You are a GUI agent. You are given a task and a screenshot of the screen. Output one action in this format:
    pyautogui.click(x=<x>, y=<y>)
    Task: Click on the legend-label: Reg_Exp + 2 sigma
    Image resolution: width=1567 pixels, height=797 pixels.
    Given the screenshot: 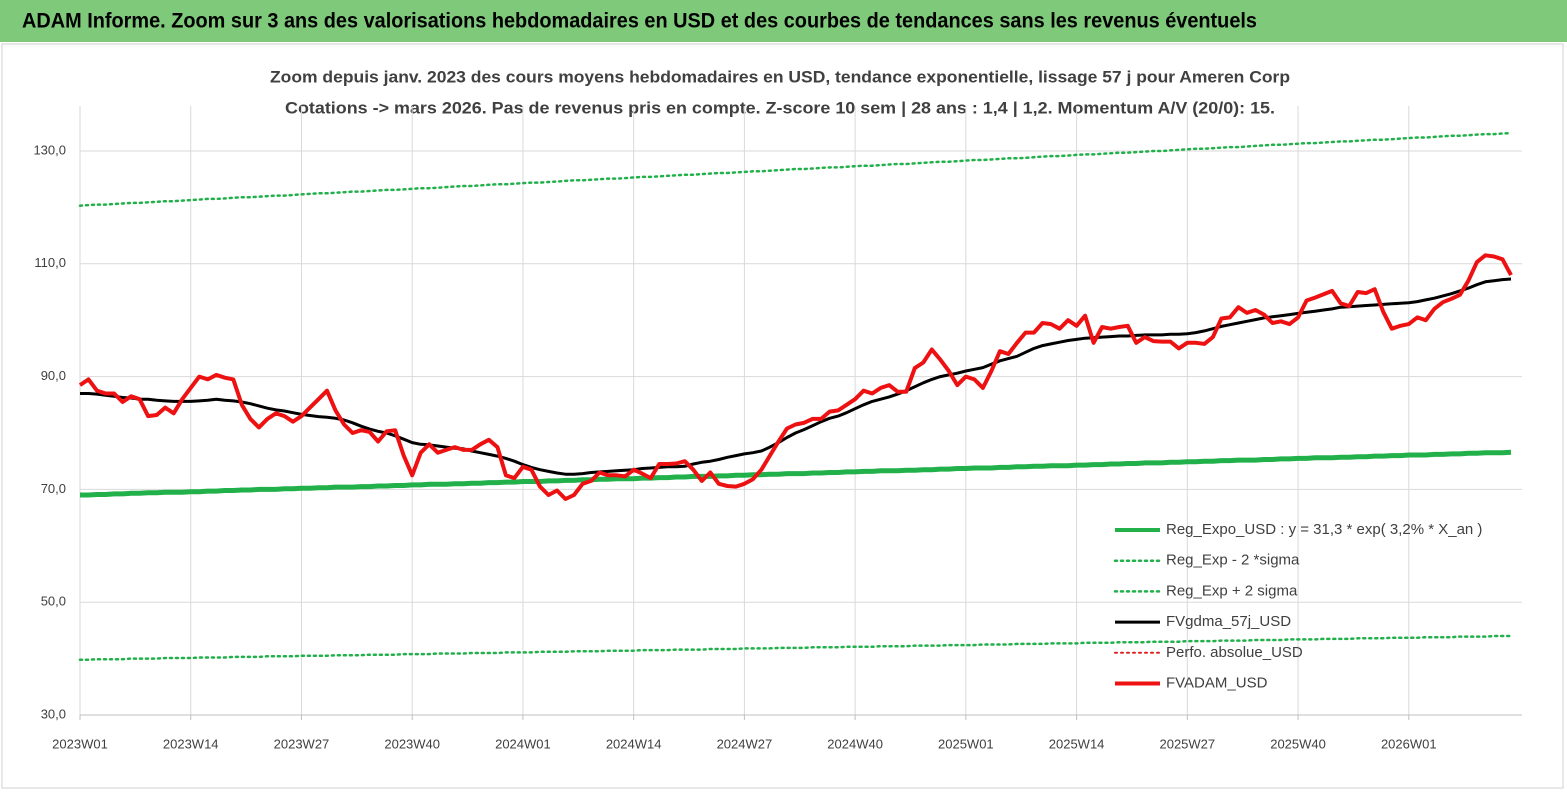 What is the action you would take?
    pyautogui.click(x=1232, y=590)
    